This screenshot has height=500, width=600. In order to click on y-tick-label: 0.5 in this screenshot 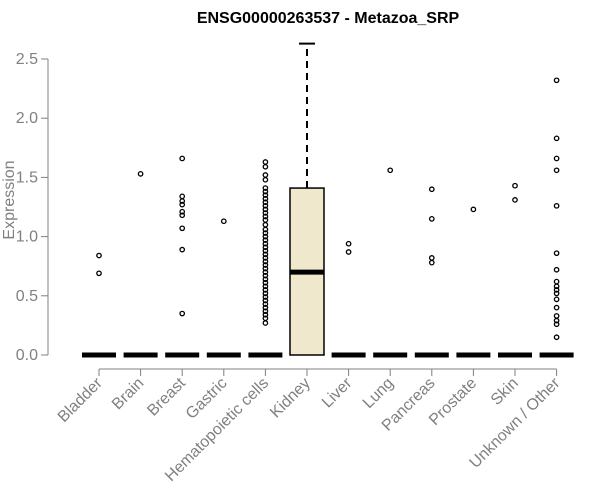, I will do `click(27, 296)`.